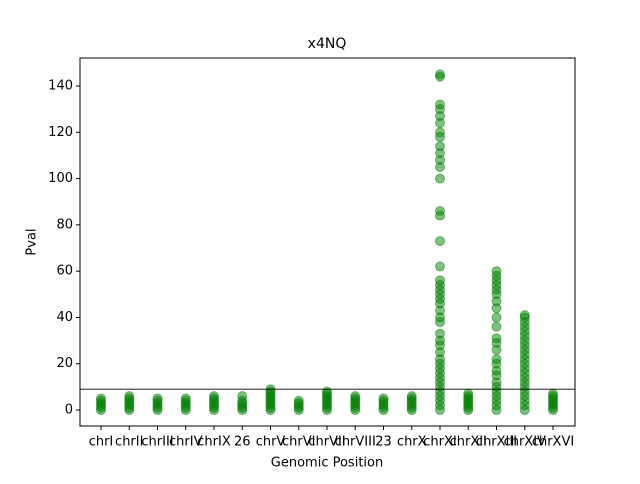  What do you see at coordinates (326, 442) in the screenshot?
I see `x-tick-label: chrVII` at bounding box center [326, 442].